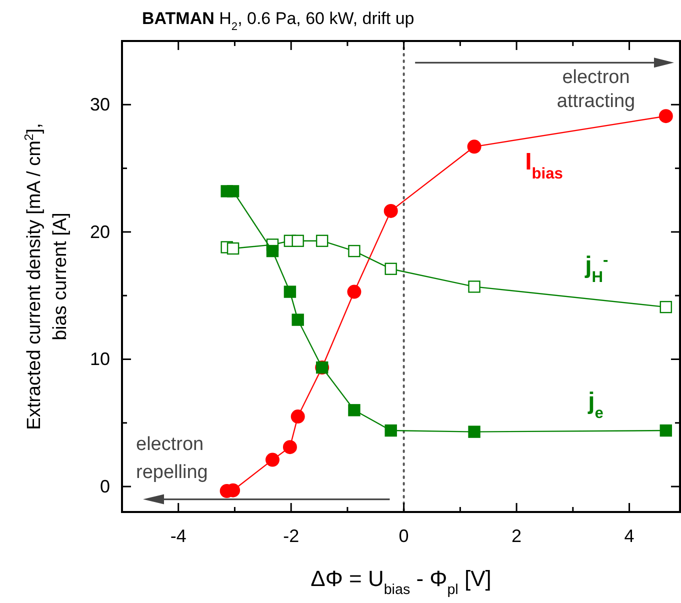 The width and height of the screenshot is (681, 603). What do you see at coordinates (403, 536) in the screenshot?
I see `x-tick-label: 0` at bounding box center [403, 536].